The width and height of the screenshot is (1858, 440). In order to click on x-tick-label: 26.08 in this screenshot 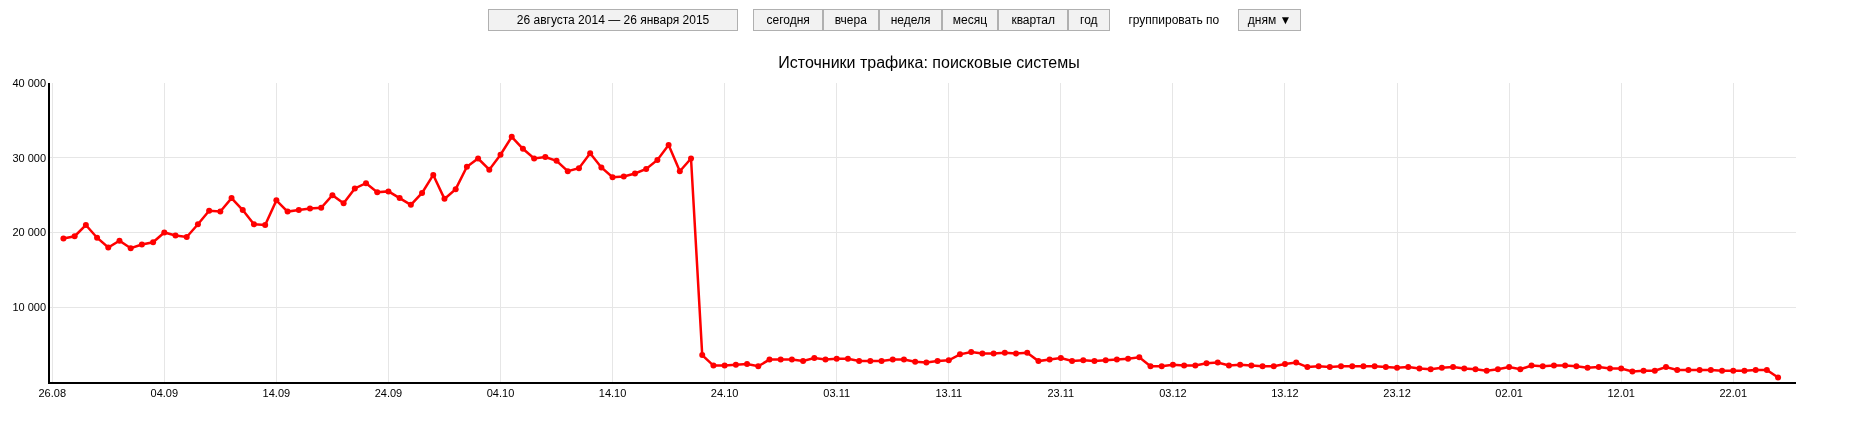, I will do `click(52, 392)`.